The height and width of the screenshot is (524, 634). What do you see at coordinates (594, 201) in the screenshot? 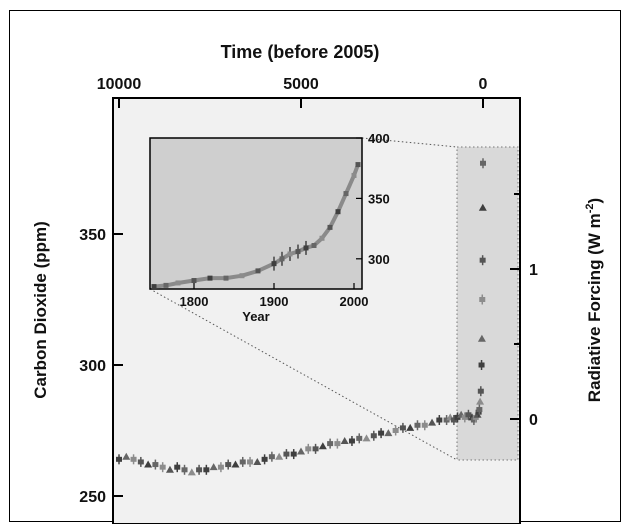
I see `right-axis-title-close: )` at bounding box center [594, 201].